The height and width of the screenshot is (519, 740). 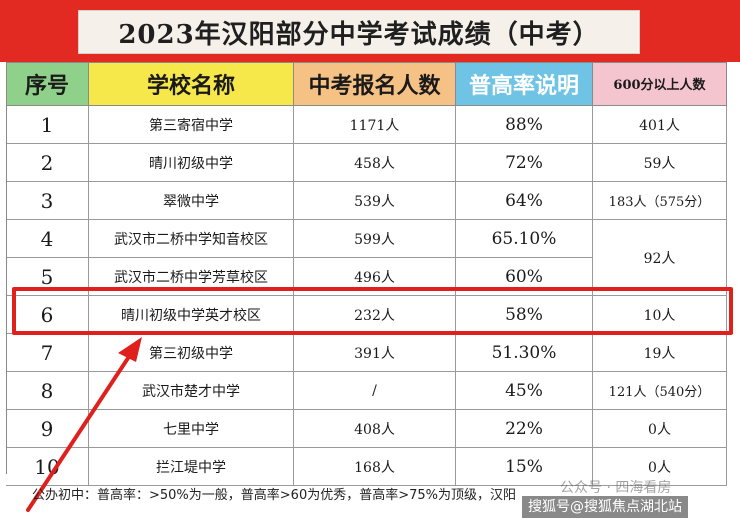 I want to click on row-school: 翠微中学, so click(x=191, y=201).